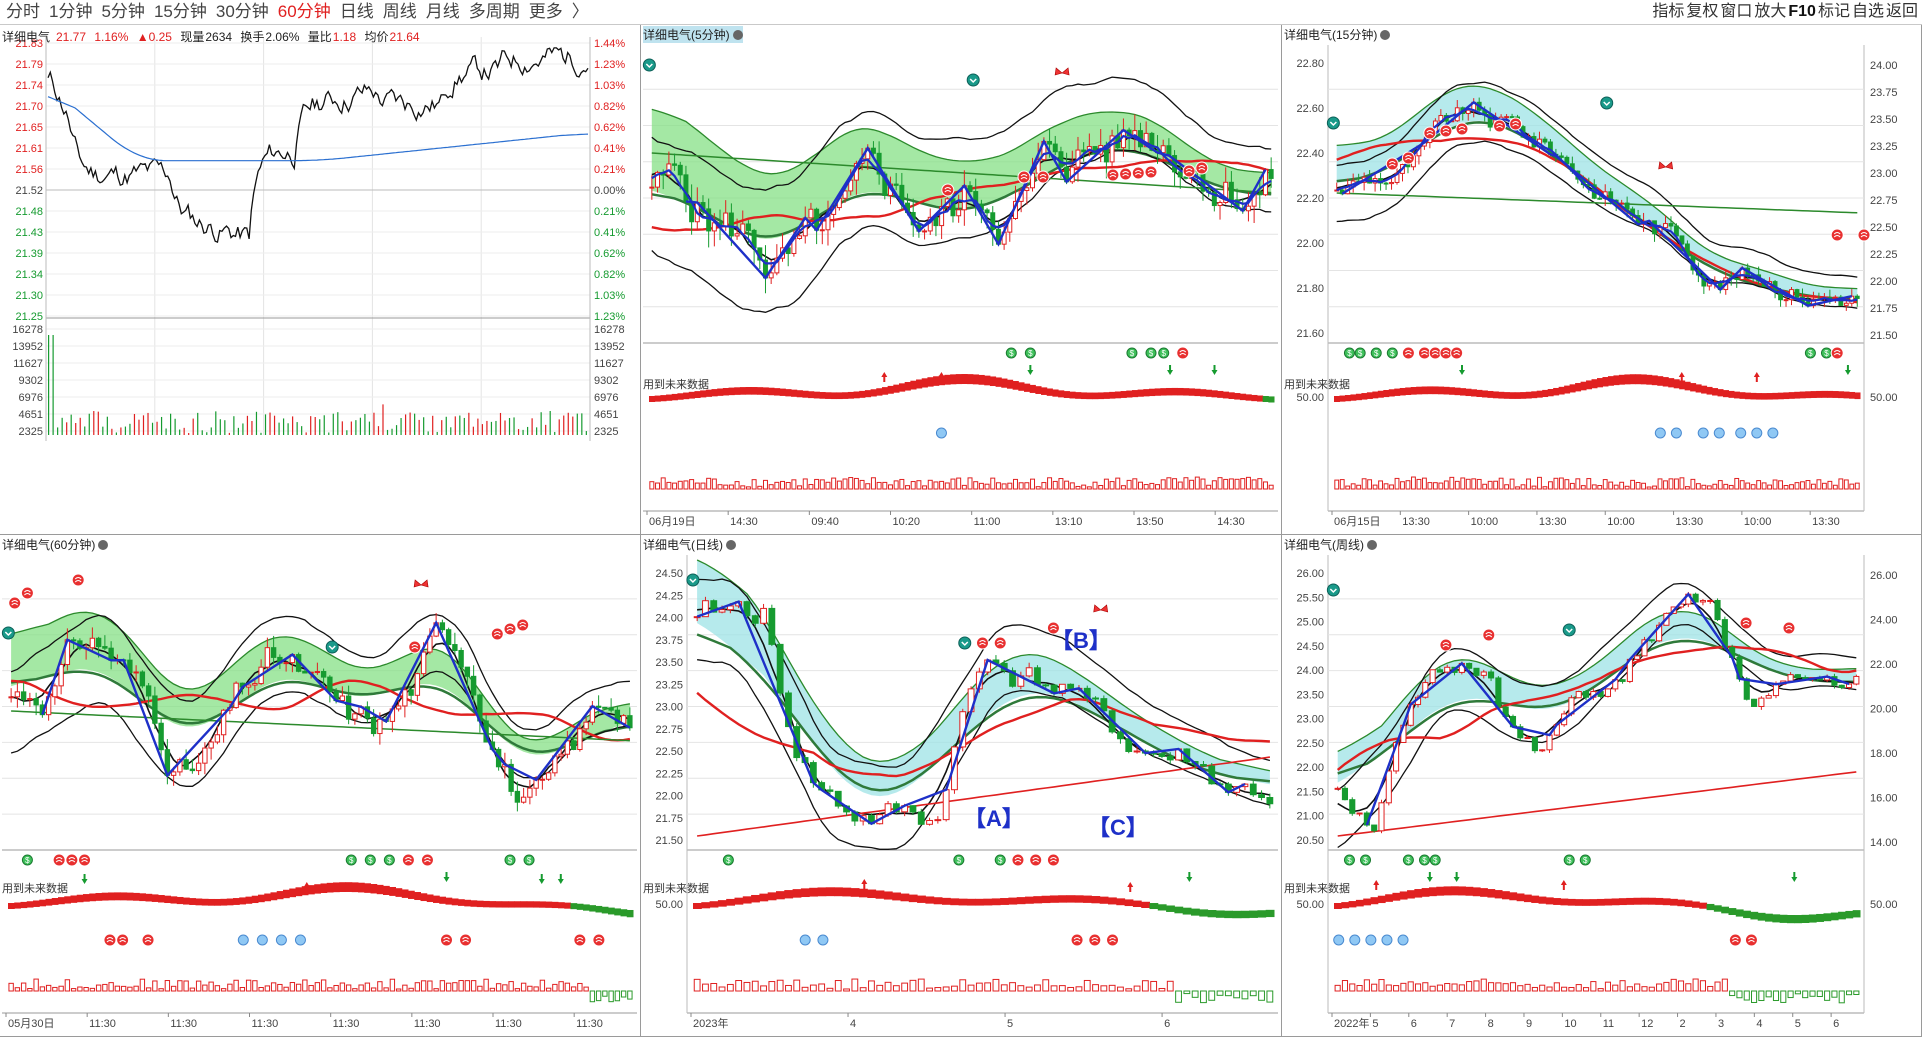  What do you see at coordinates (304, 11) in the screenshot?
I see `tab-60min: 60分钟` at bounding box center [304, 11].